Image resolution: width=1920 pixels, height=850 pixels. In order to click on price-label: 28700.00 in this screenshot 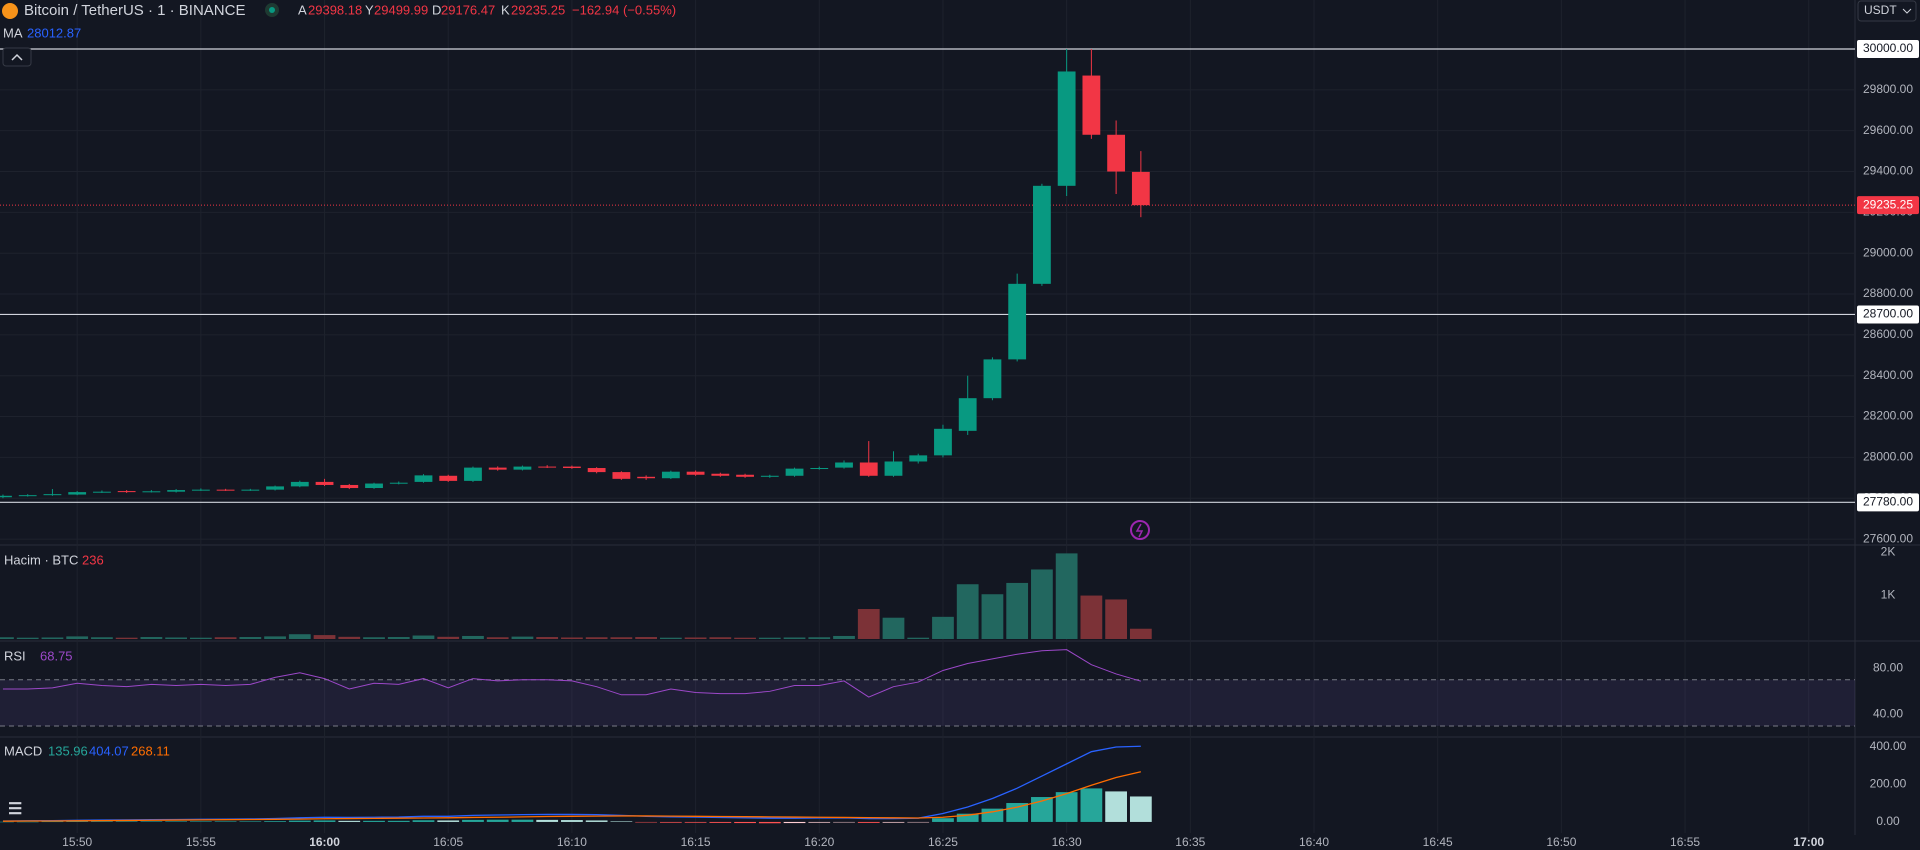, I will do `click(1888, 314)`.